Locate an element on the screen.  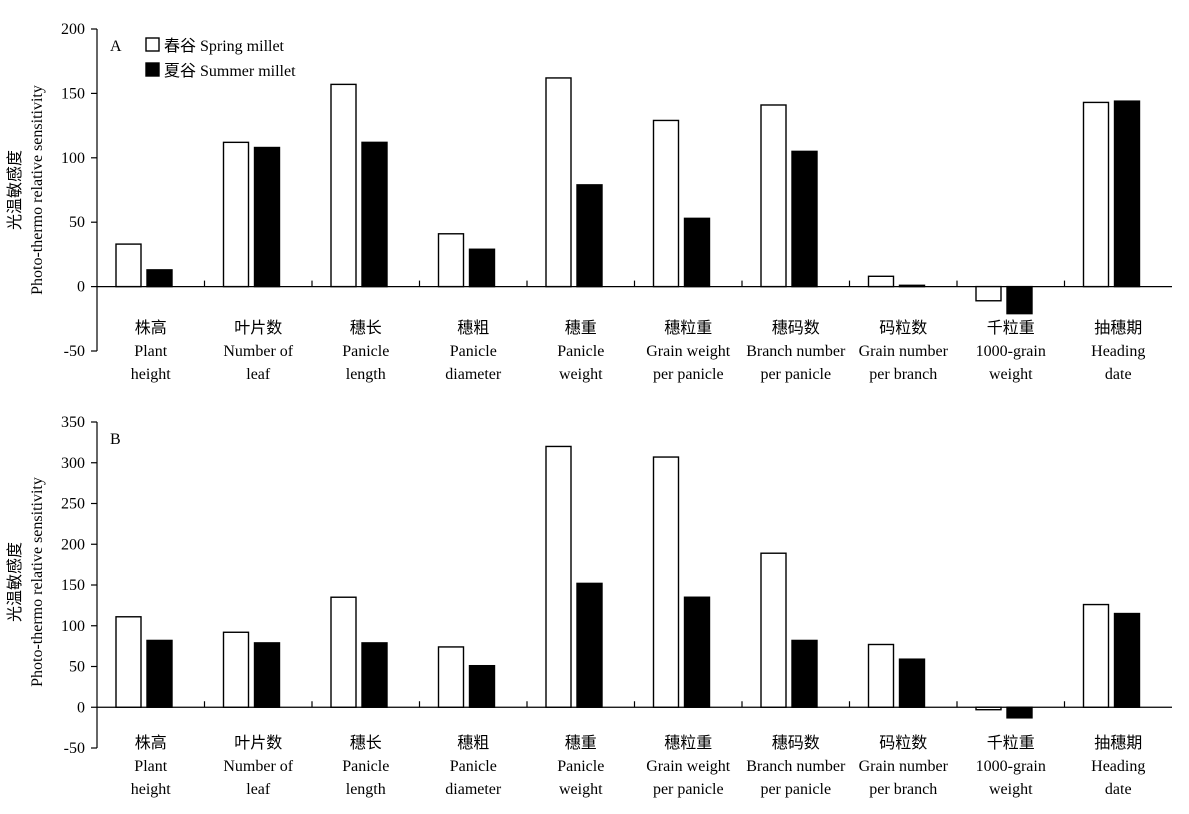
y-tick-label: 300 is located at coordinates (73, 463).